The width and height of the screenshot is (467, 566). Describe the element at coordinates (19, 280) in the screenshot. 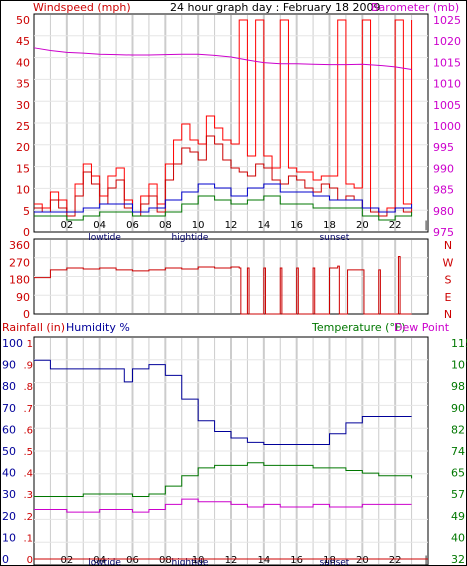

I see `direction-left-tick: 180` at that location.